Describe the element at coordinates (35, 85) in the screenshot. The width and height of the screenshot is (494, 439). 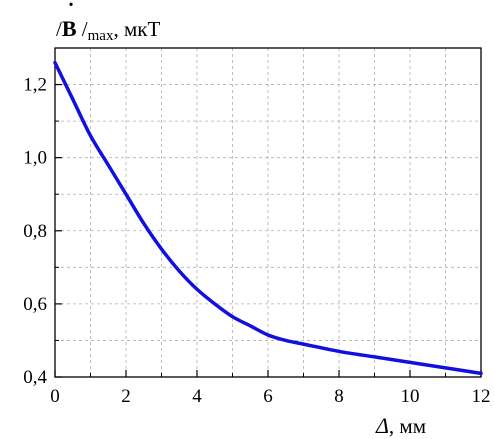
I see `y-tick-label: 1,2` at that location.